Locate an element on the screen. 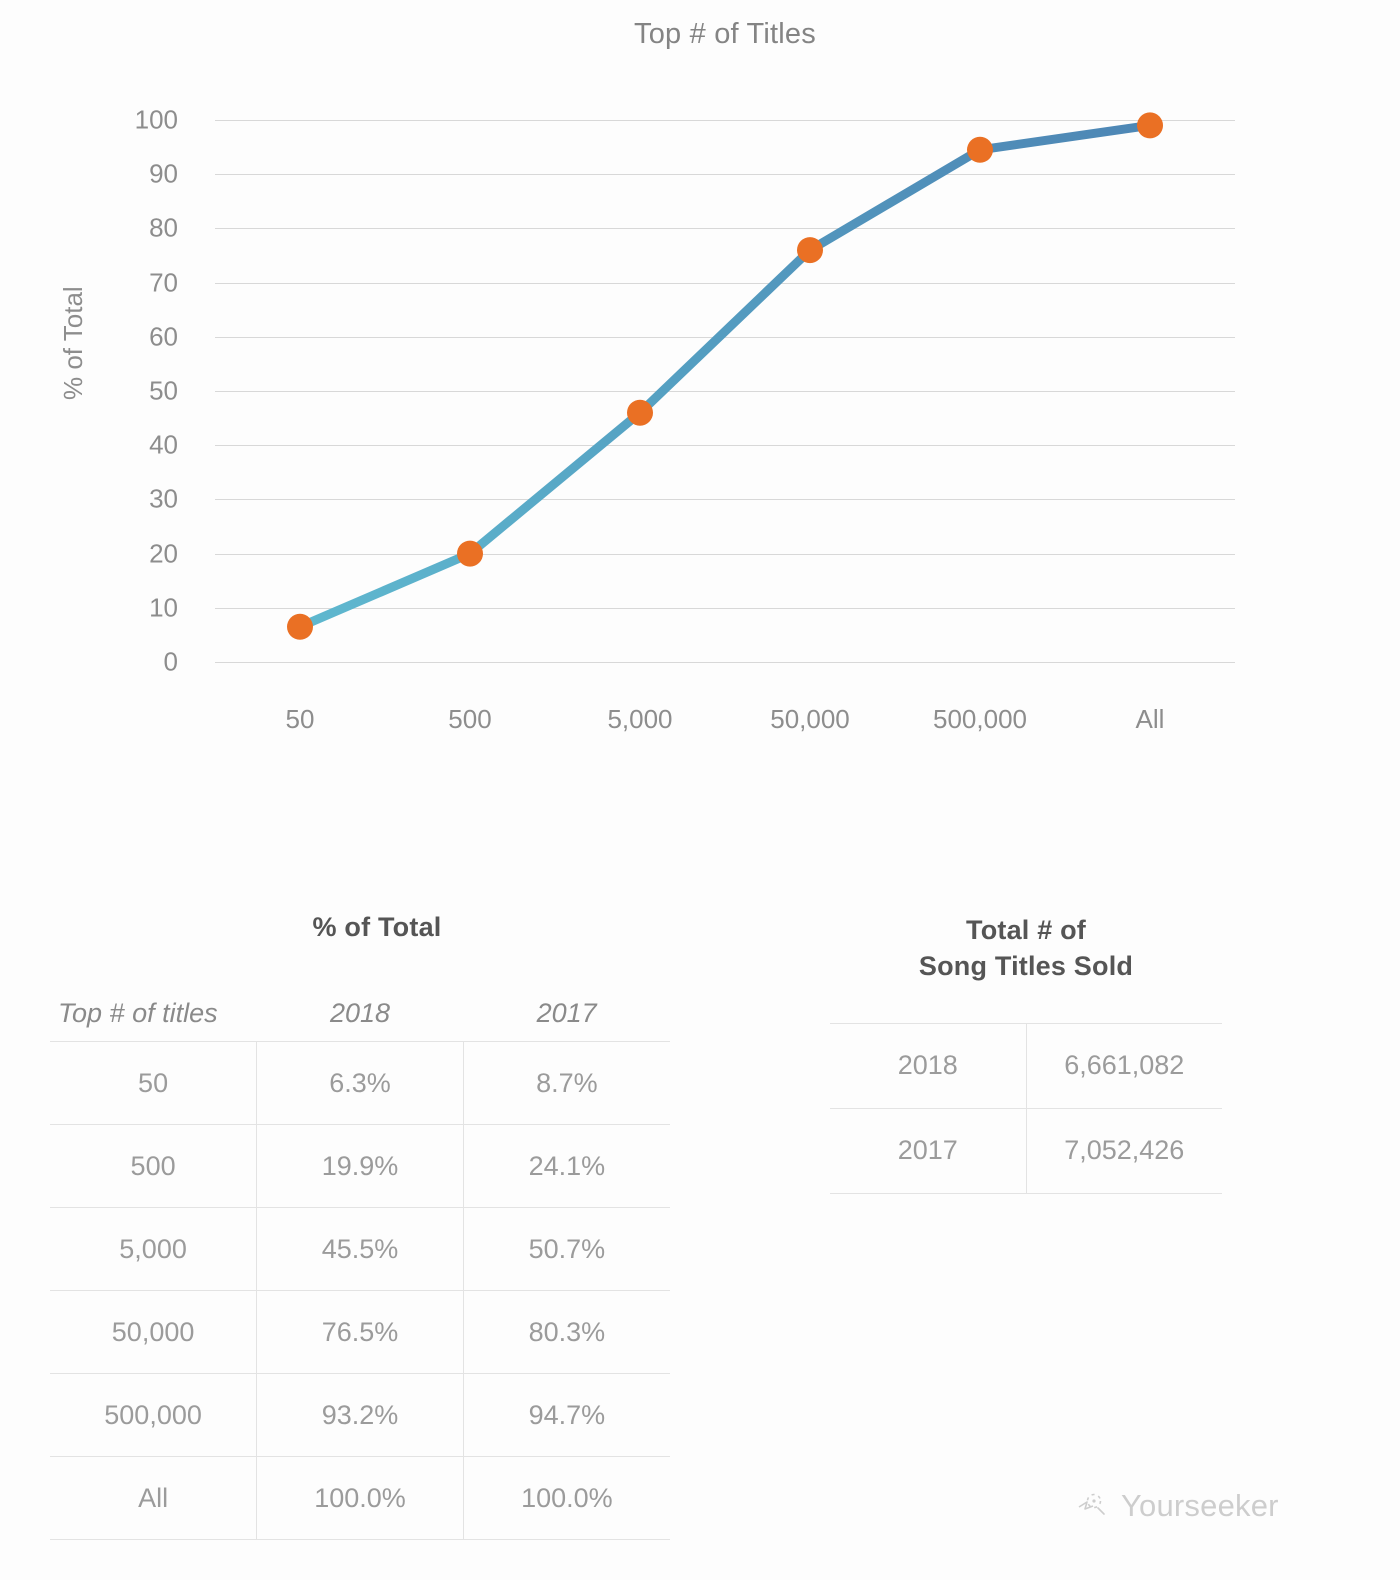  total-titles-sold-table: 2018 6,661,082 2017 7,052,426 is located at coordinates (1026, 1108).